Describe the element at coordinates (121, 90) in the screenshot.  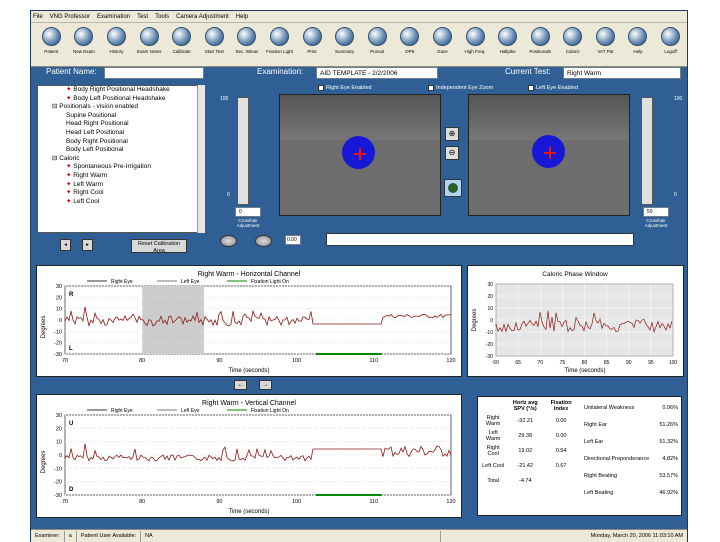
I see `tree-item: ✦ Body Right Positional Headshake` at that location.